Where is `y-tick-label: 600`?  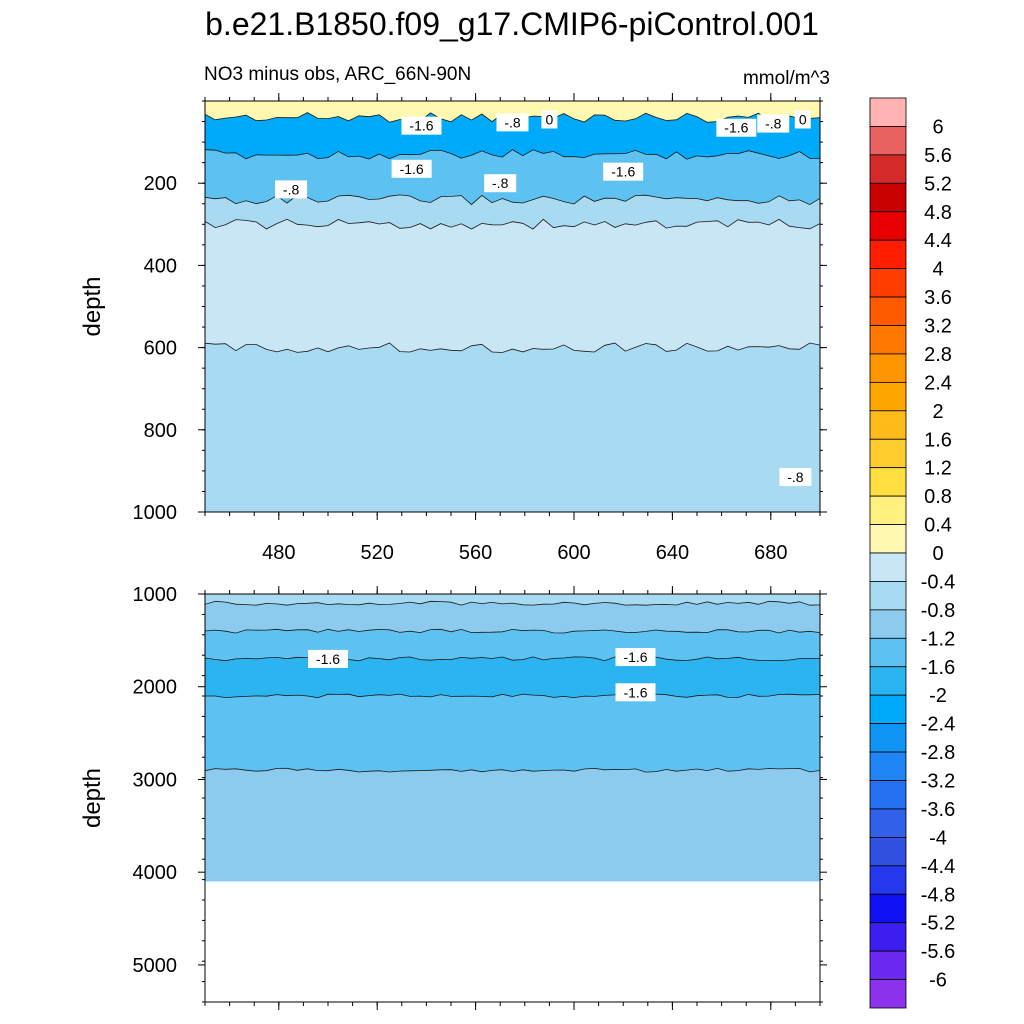 y-tick-label: 600 is located at coordinates (160, 349).